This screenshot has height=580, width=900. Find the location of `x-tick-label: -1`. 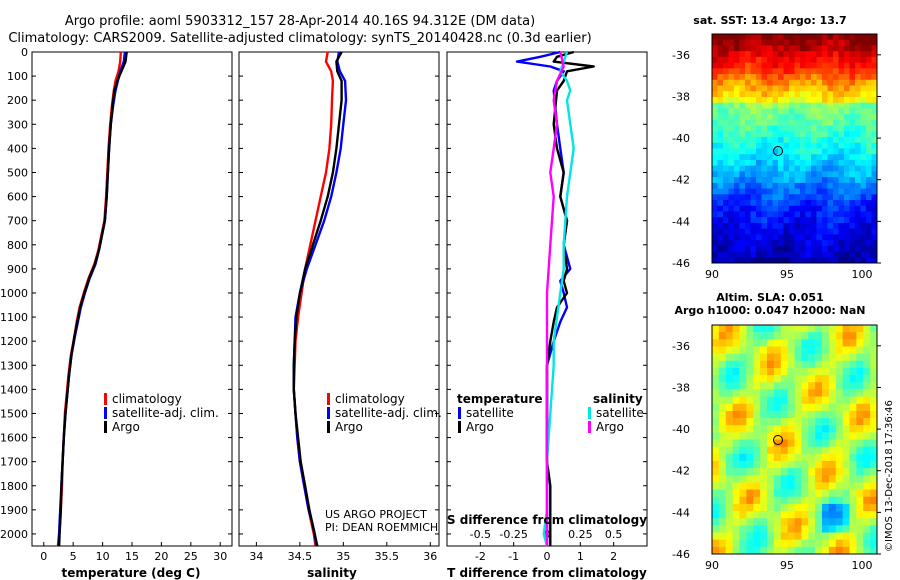

x-tick-label: -1 is located at coordinates (513, 556).